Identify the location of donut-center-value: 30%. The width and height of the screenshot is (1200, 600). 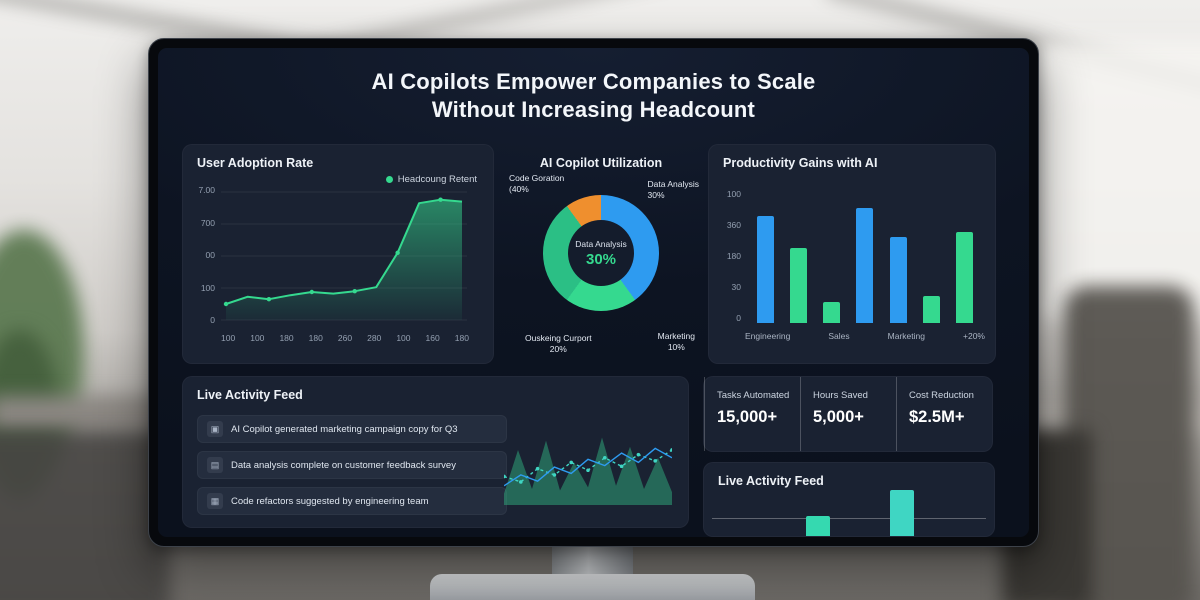
(601, 259).